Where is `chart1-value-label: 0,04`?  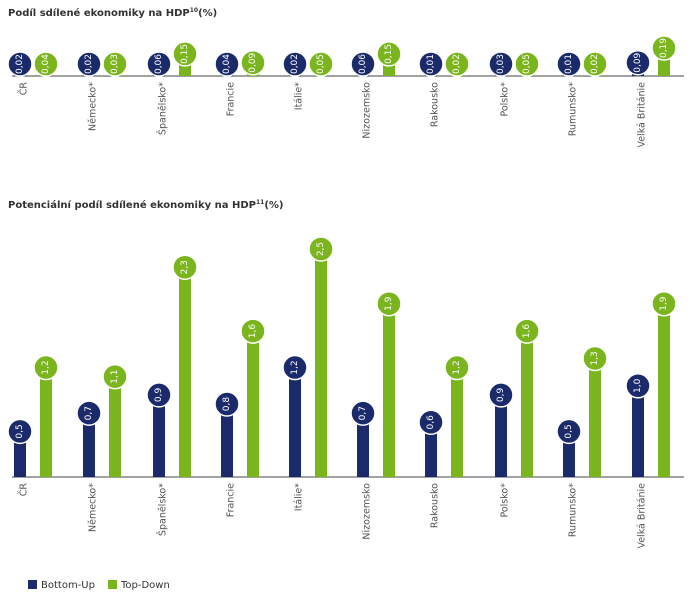 chart1-value-label: 0,04 is located at coordinates (46, 64).